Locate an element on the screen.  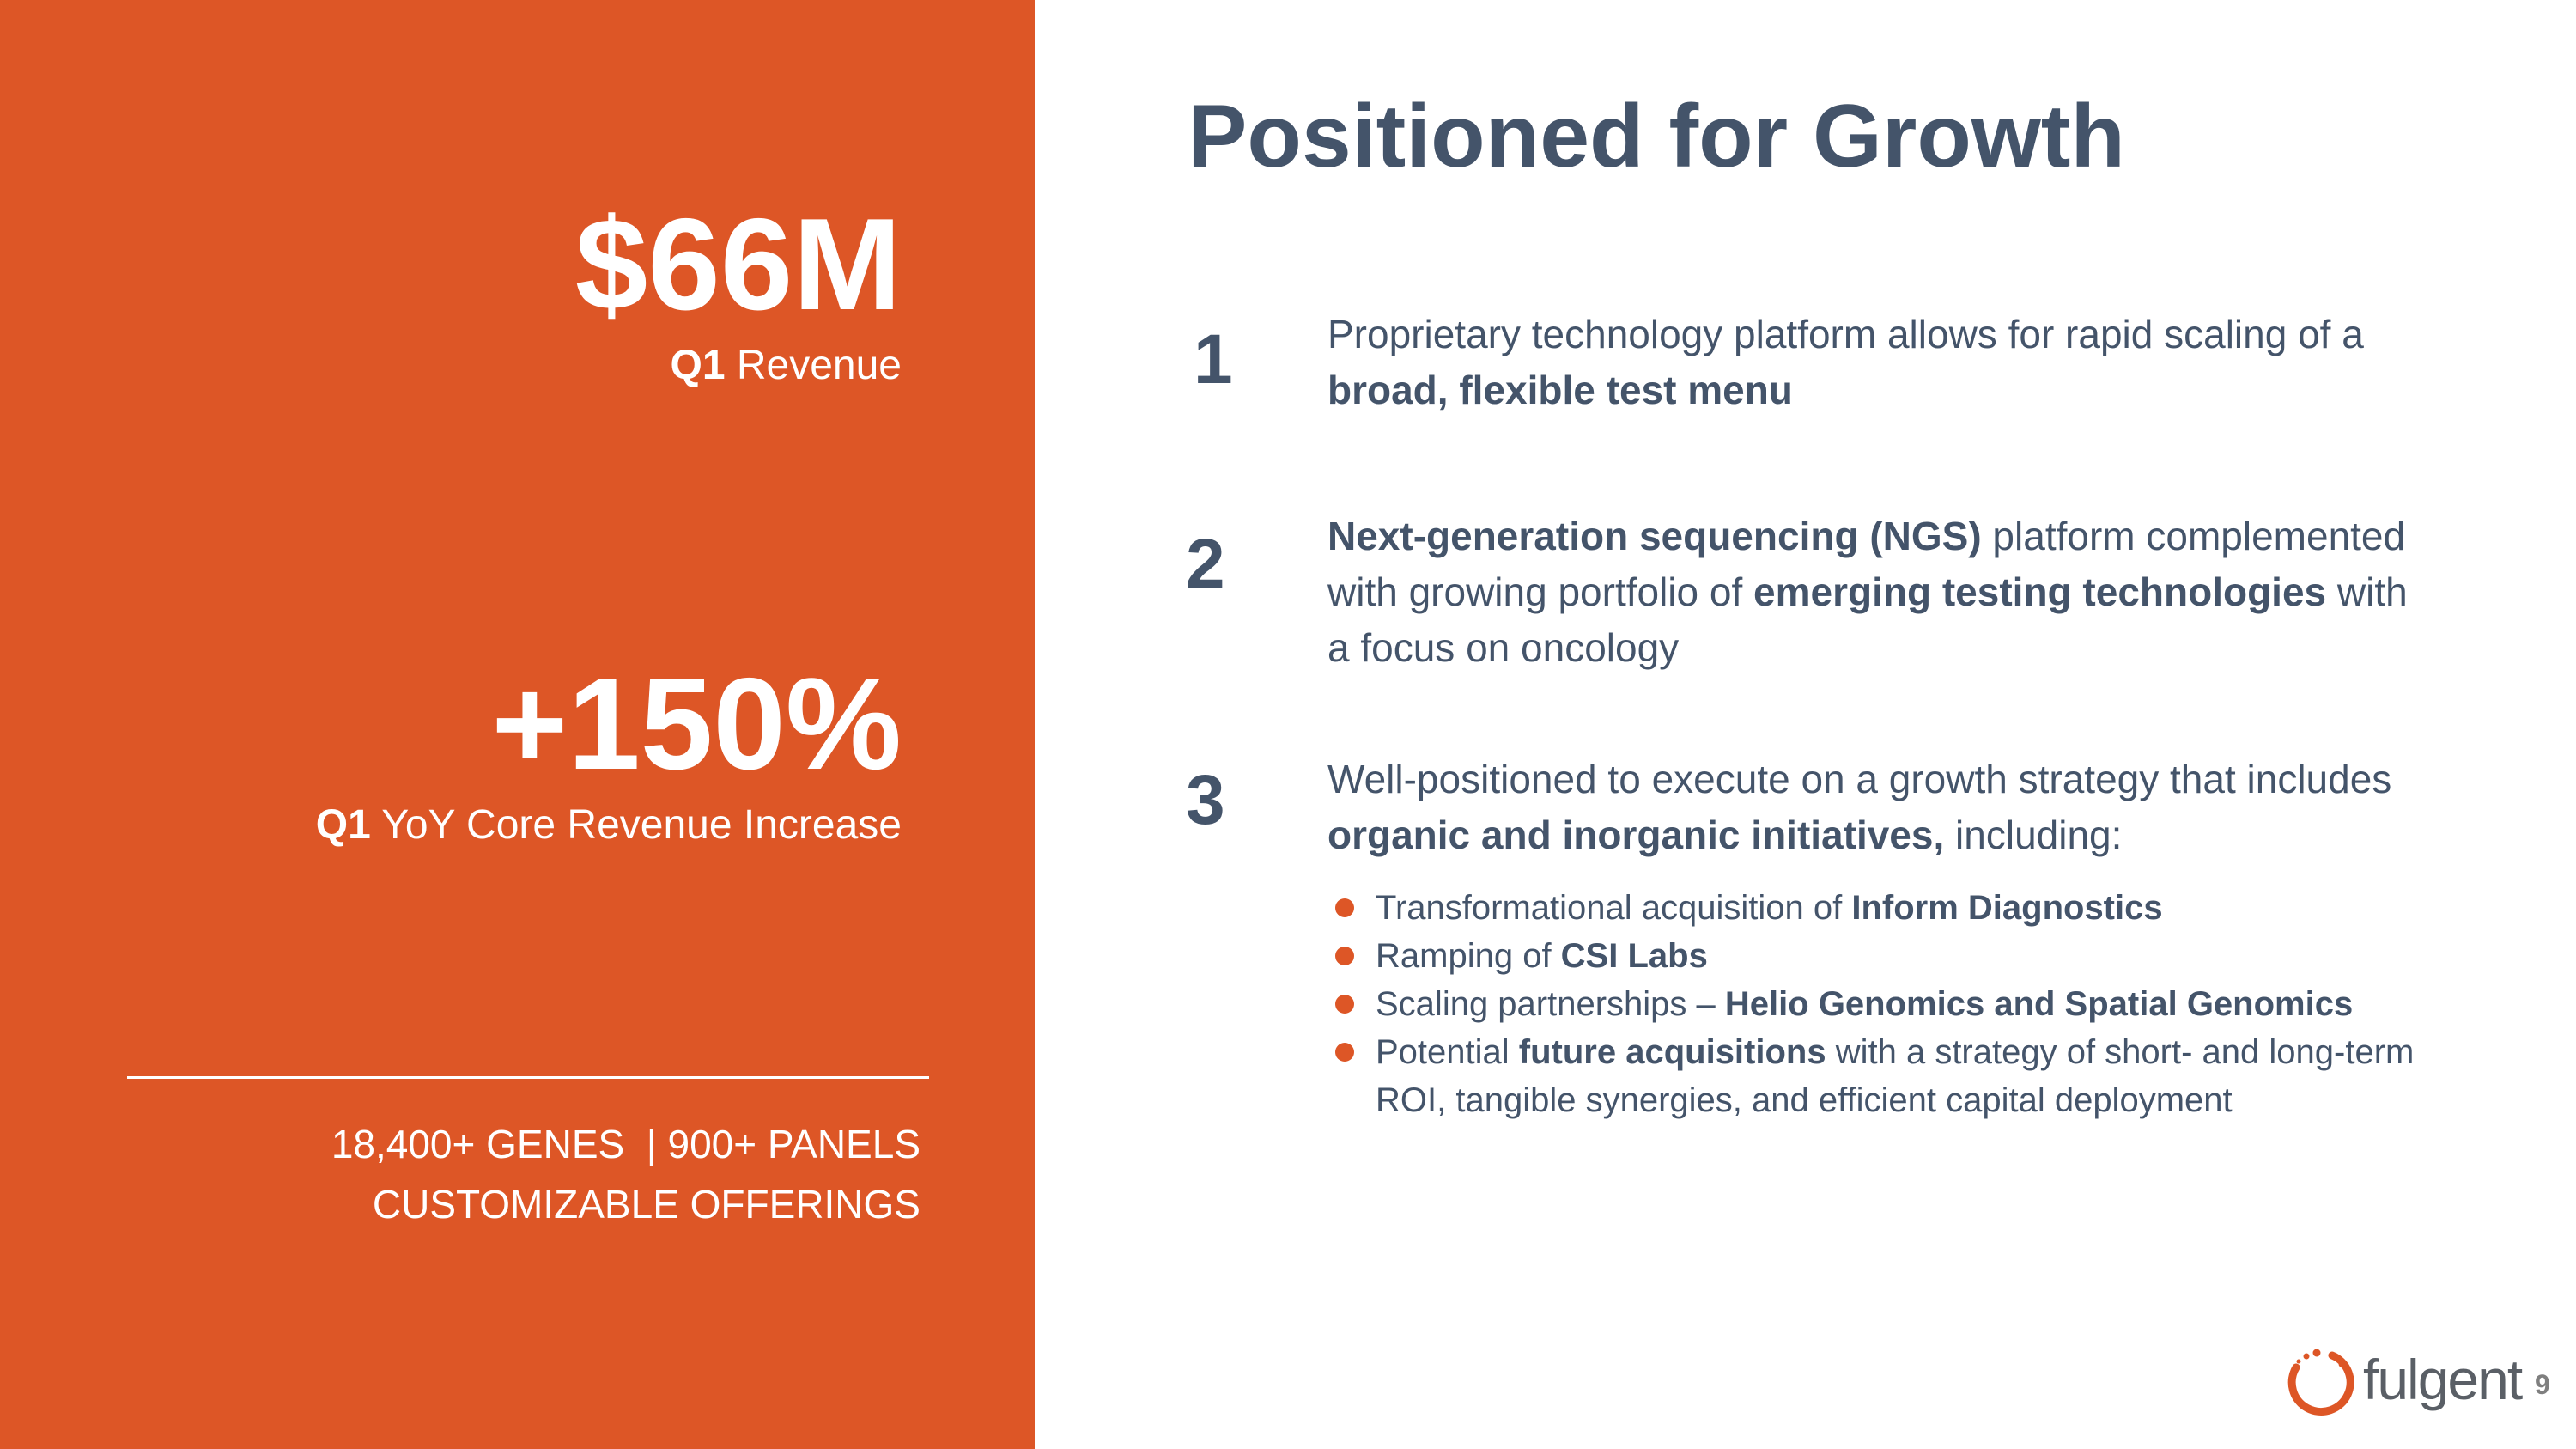
bullet-2-emphasis: CSI Labs is located at coordinates (1634, 956).